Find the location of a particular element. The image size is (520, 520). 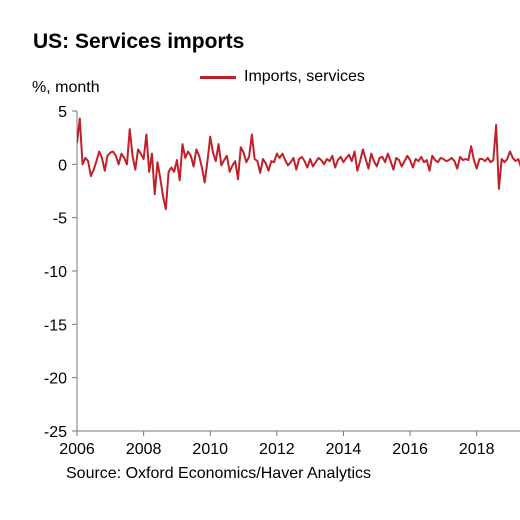

x-tick-label: 2014 is located at coordinates (344, 449).